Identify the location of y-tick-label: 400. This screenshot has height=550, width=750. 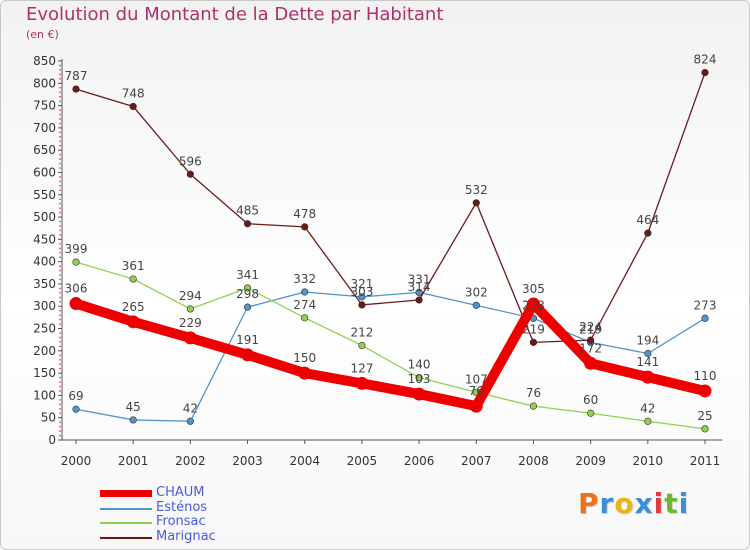
(44, 262).